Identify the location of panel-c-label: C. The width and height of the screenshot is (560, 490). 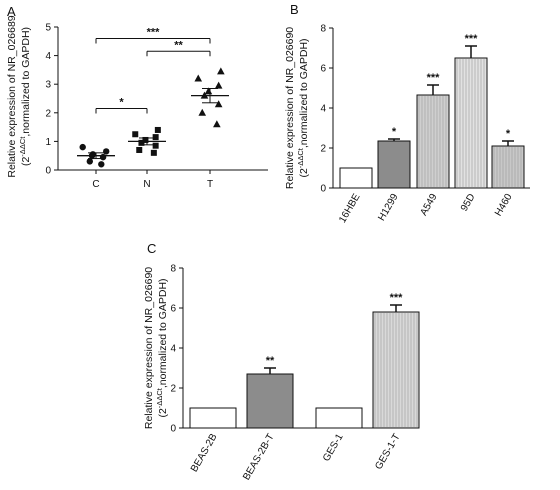
(151, 248).